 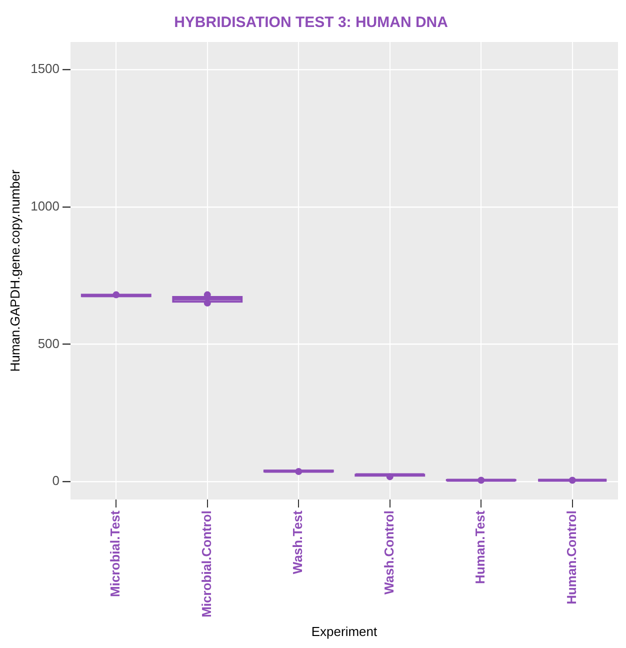 What do you see at coordinates (344, 631) in the screenshot?
I see `x-axis-title: Experiment` at bounding box center [344, 631].